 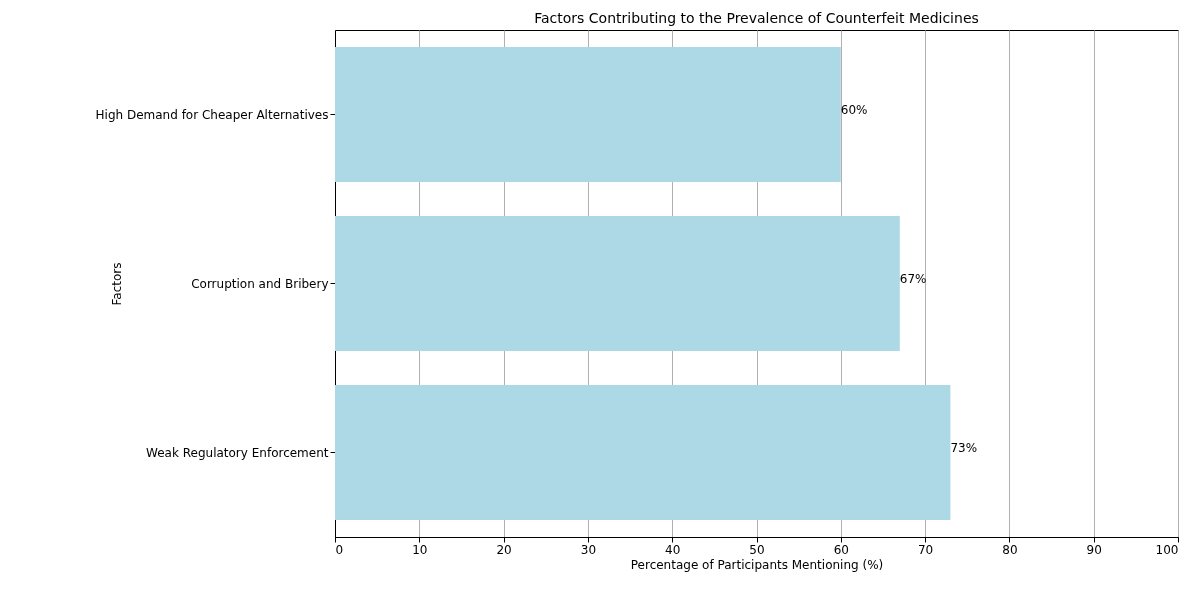 I want to click on x-tick-label: 10, so click(x=420, y=549).